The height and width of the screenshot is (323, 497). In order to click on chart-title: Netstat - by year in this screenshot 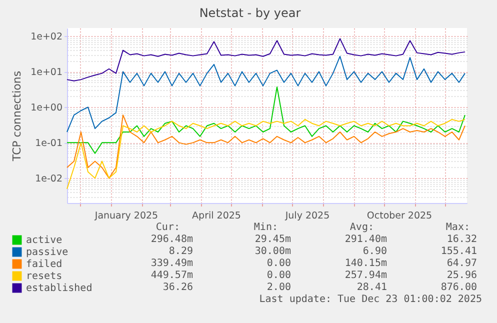, I will do `click(250, 13)`.